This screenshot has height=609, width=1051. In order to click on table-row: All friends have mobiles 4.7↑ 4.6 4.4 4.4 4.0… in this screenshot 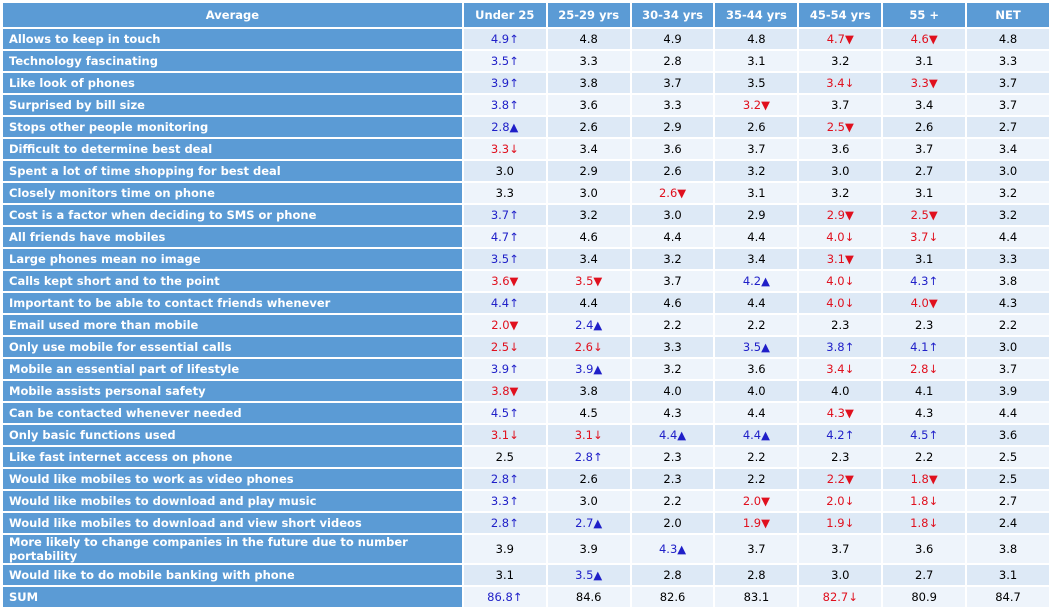, I will do `click(526, 237)`.